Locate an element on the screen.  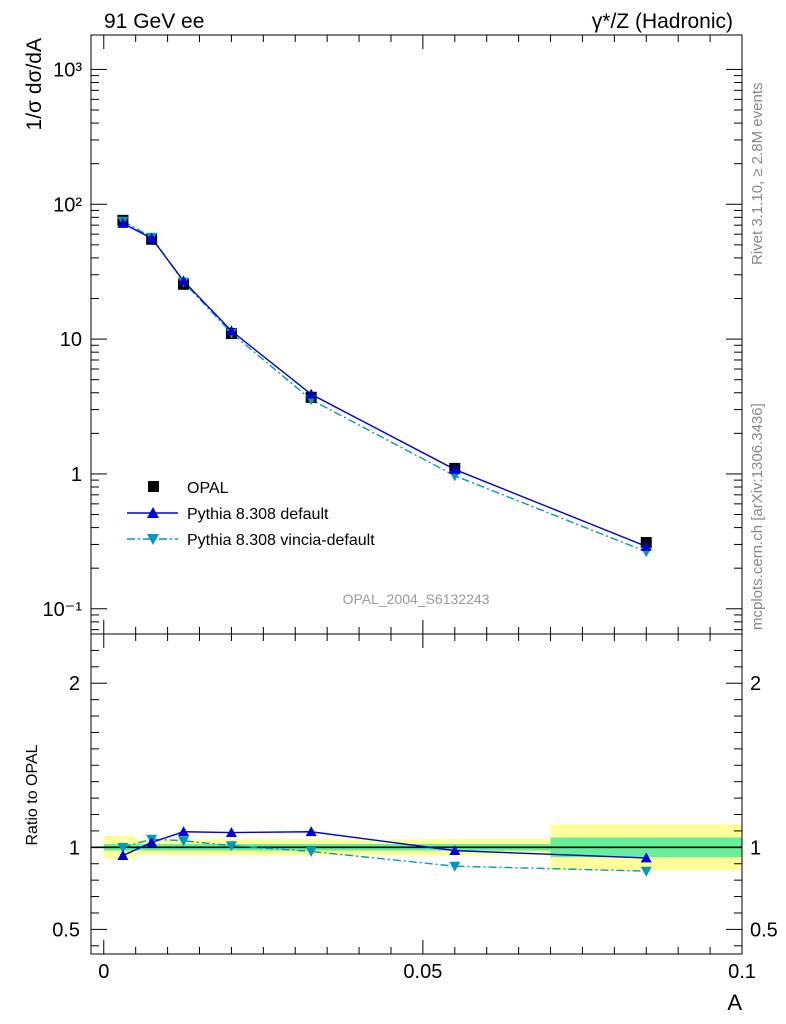
ratio-y-tick-label: 1 is located at coordinates (74, 848).